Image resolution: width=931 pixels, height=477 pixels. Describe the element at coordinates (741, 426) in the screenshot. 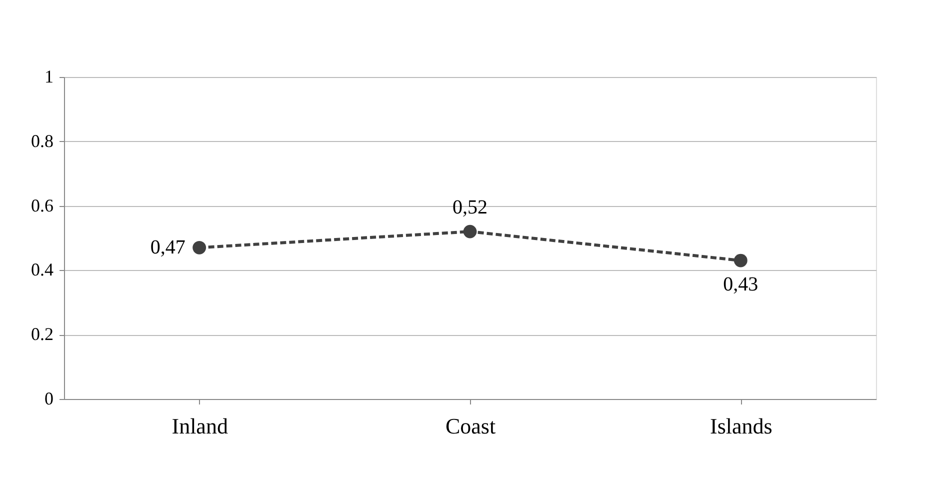

I see `x-tick-label: Islands` at that location.